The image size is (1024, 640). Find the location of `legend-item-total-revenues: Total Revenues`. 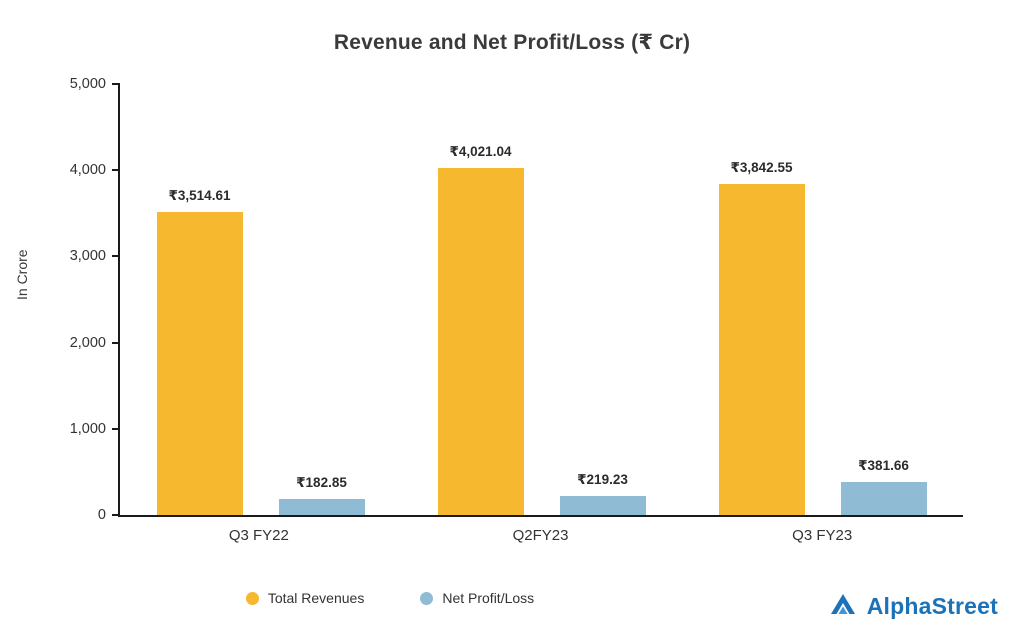

legend-item-total-revenues: Total Revenues is located at coordinates (305, 598).